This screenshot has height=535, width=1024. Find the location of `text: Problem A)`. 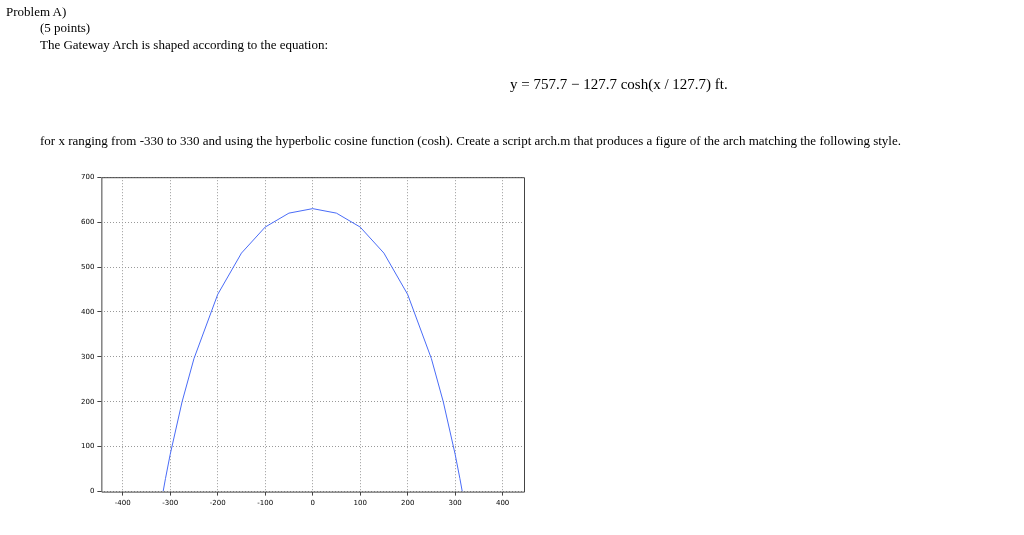

text: Problem A) is located at coordinates (36, 12).